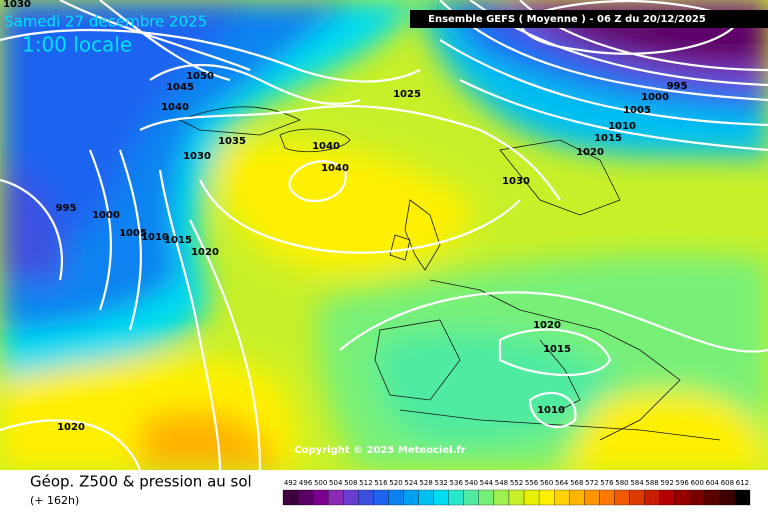  What do you see at coordinates (290, 483) in the screenshot?
I see `scale-label: 492` at bounding box center [290, 483].